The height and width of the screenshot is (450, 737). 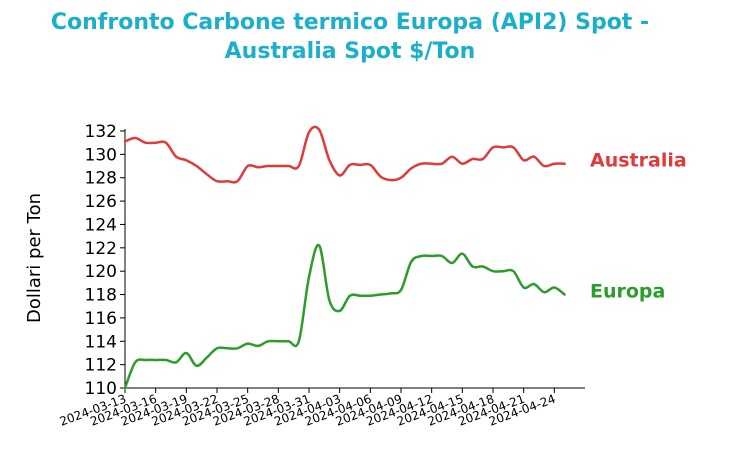 I want to click on y-tick-label: 128, so click(x=101, y=179).